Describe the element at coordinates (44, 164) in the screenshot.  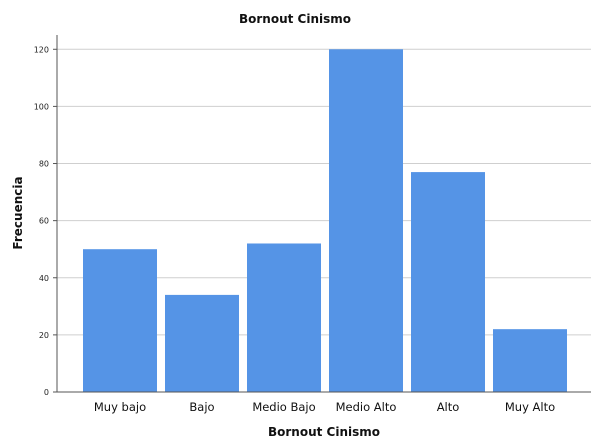
I see `y-tick-label: 80` at that location.